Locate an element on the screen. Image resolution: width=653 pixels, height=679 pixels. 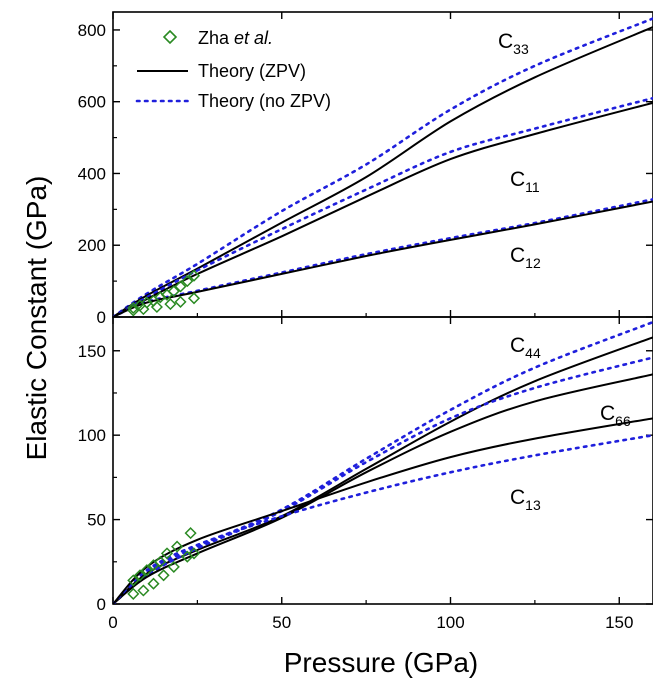
bottom-y-tick-label: 0 is located at coordinates (101, 604).